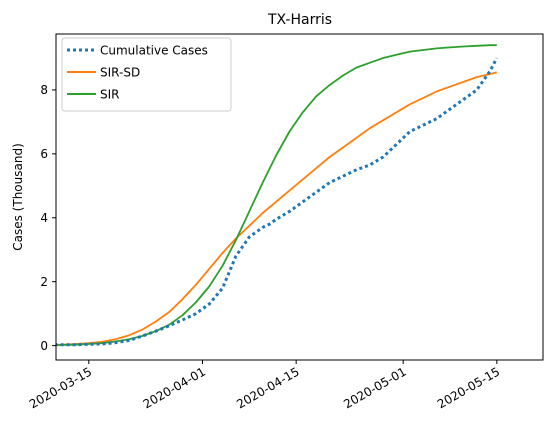  I want to click on legend-label-cumulative-cases: Cumulative Cases, so click(154, 51).